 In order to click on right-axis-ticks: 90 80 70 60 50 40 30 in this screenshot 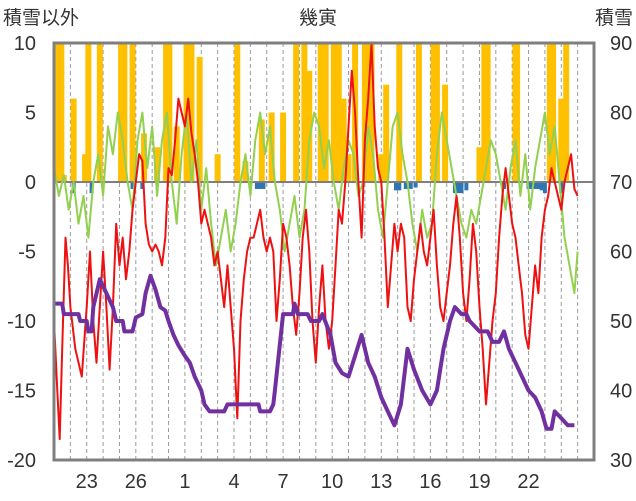, I will do `click(621, 252)`.